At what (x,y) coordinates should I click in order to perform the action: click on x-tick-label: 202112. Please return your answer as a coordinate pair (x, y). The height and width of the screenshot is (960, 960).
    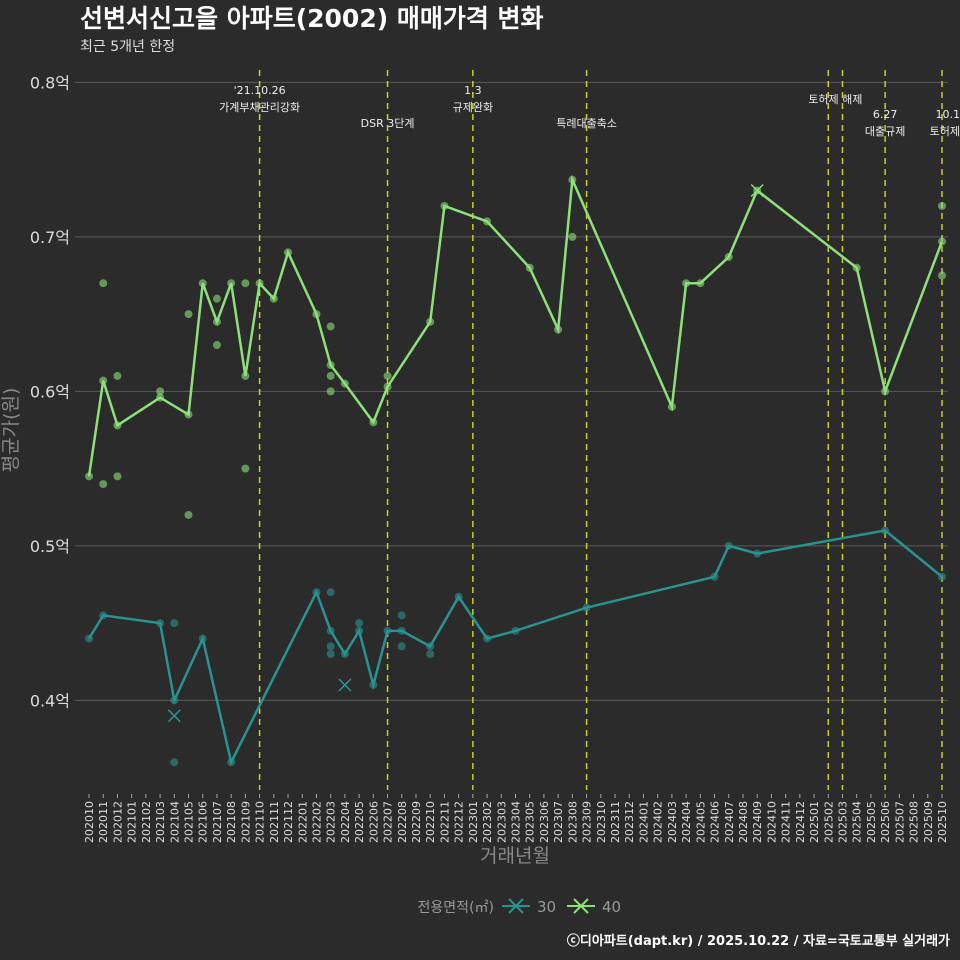
    Looking at the image, I should click on (288, 822).